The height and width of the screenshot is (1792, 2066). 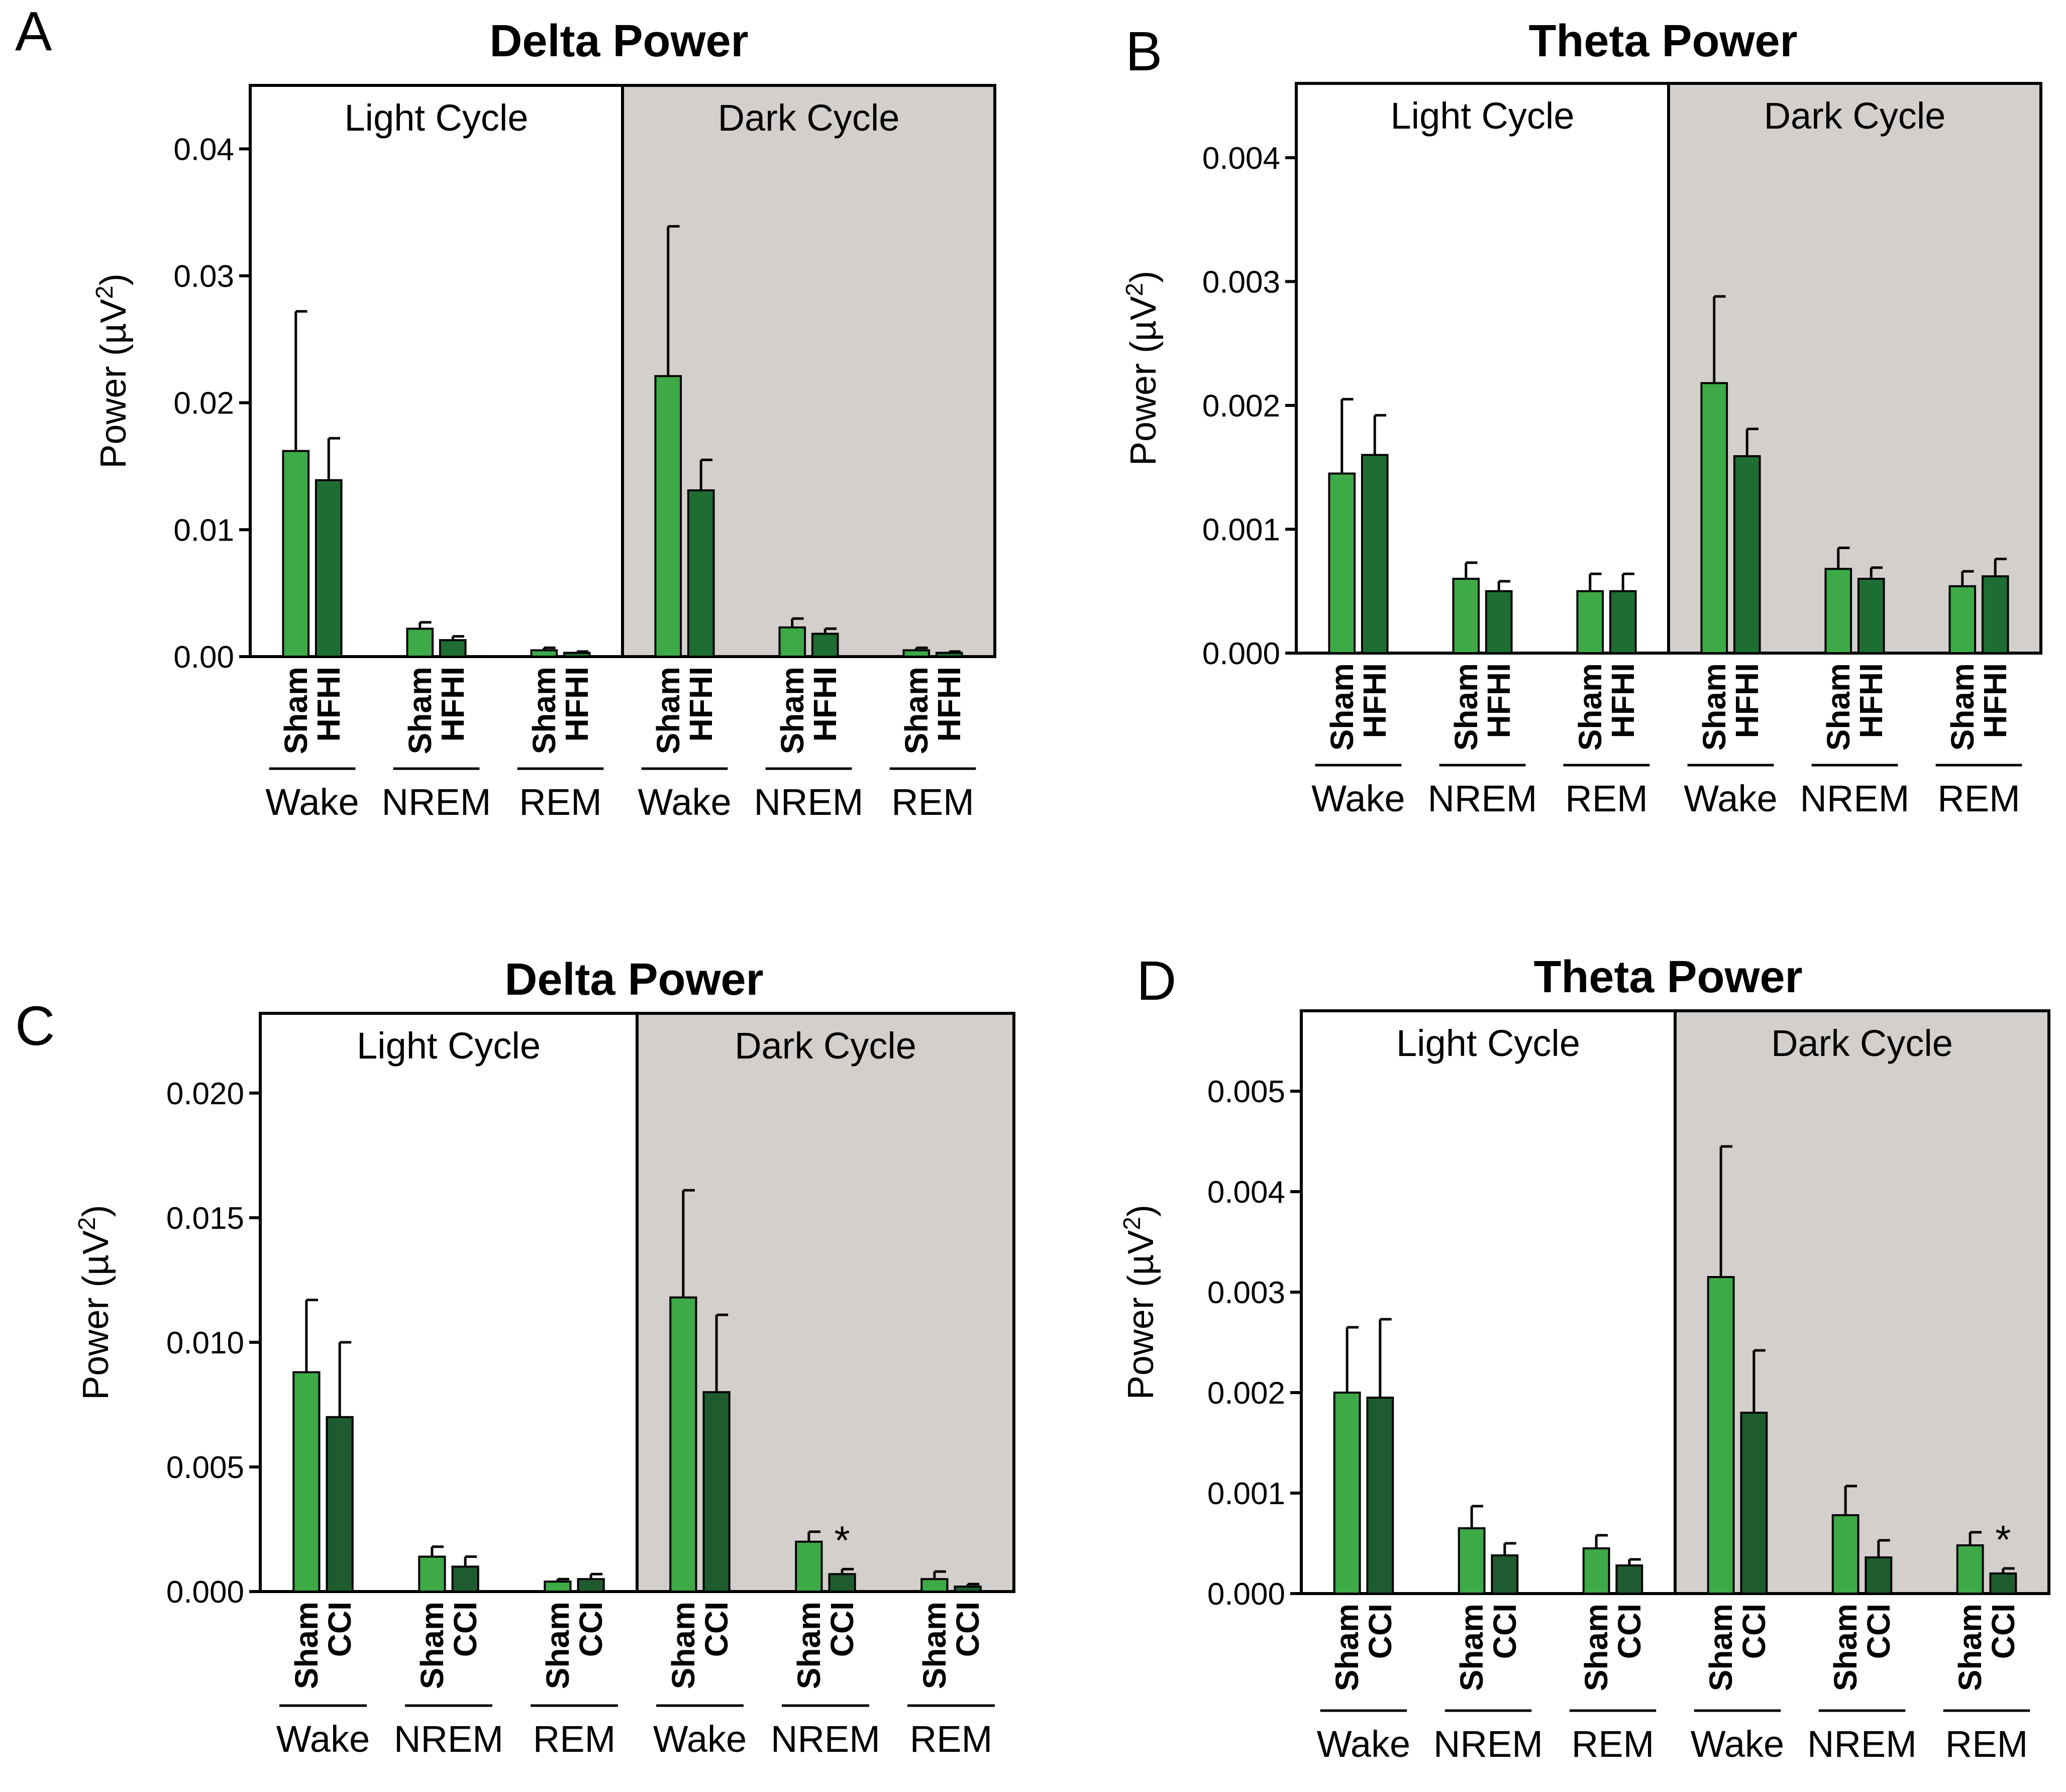 I want to click on y-tick-label: 0.020, so click(x=205, y=1094).